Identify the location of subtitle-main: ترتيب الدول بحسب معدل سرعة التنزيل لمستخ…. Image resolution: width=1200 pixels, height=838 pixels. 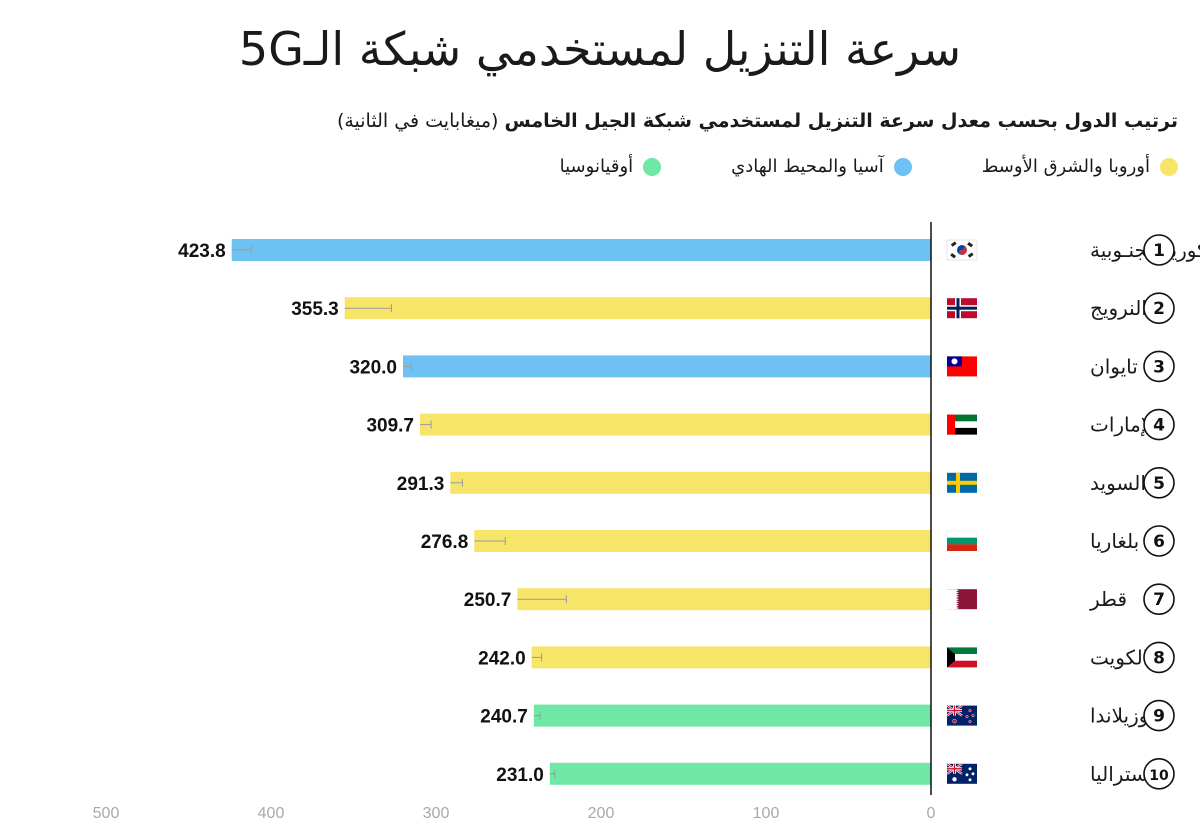
(841, 121).